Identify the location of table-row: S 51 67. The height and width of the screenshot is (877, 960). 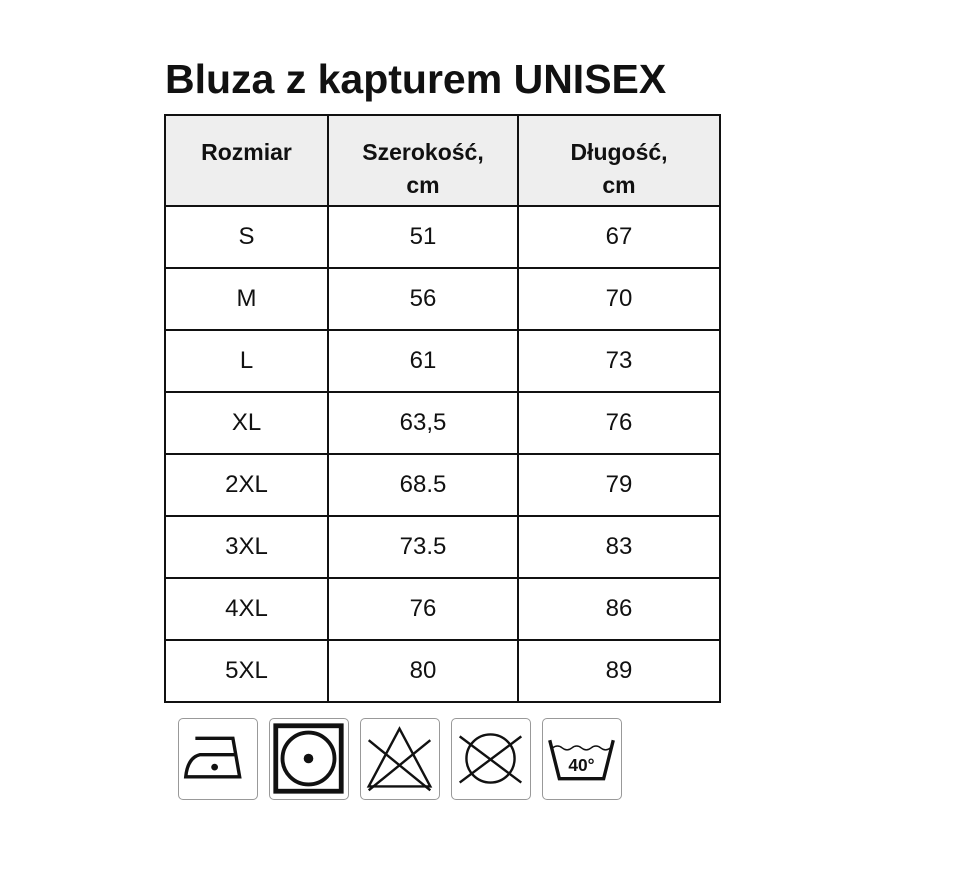
(442, 237).